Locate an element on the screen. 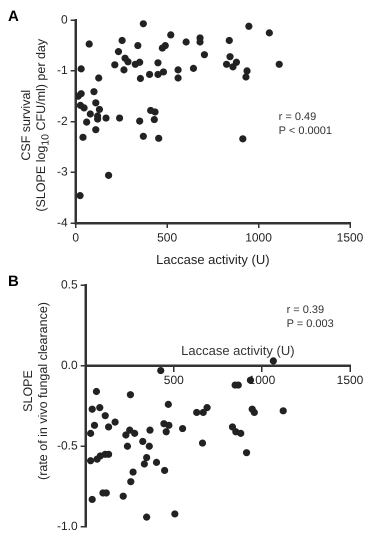  y-axis-title: SLOPE (rate of in vivo fungal clearance) is located at coordinates (36, 391).